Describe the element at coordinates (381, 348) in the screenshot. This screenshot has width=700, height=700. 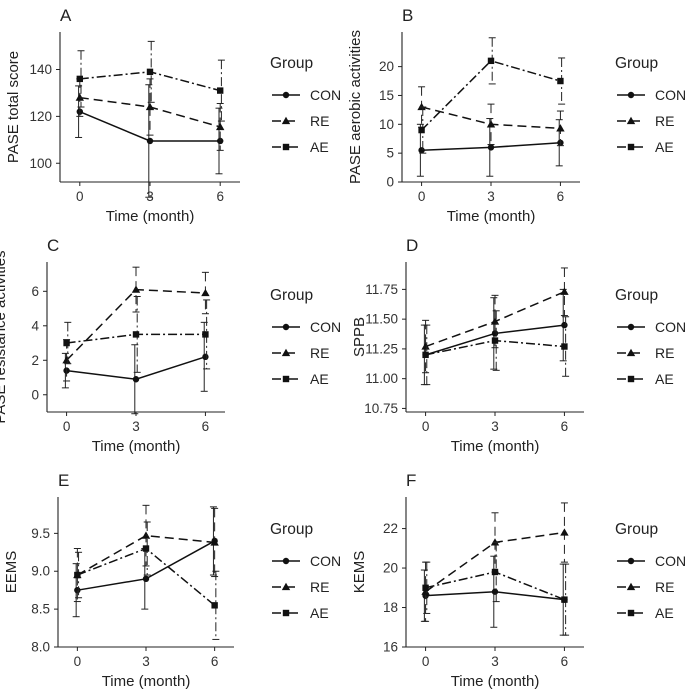
I see `y-tick-label: 11.25` at that location.